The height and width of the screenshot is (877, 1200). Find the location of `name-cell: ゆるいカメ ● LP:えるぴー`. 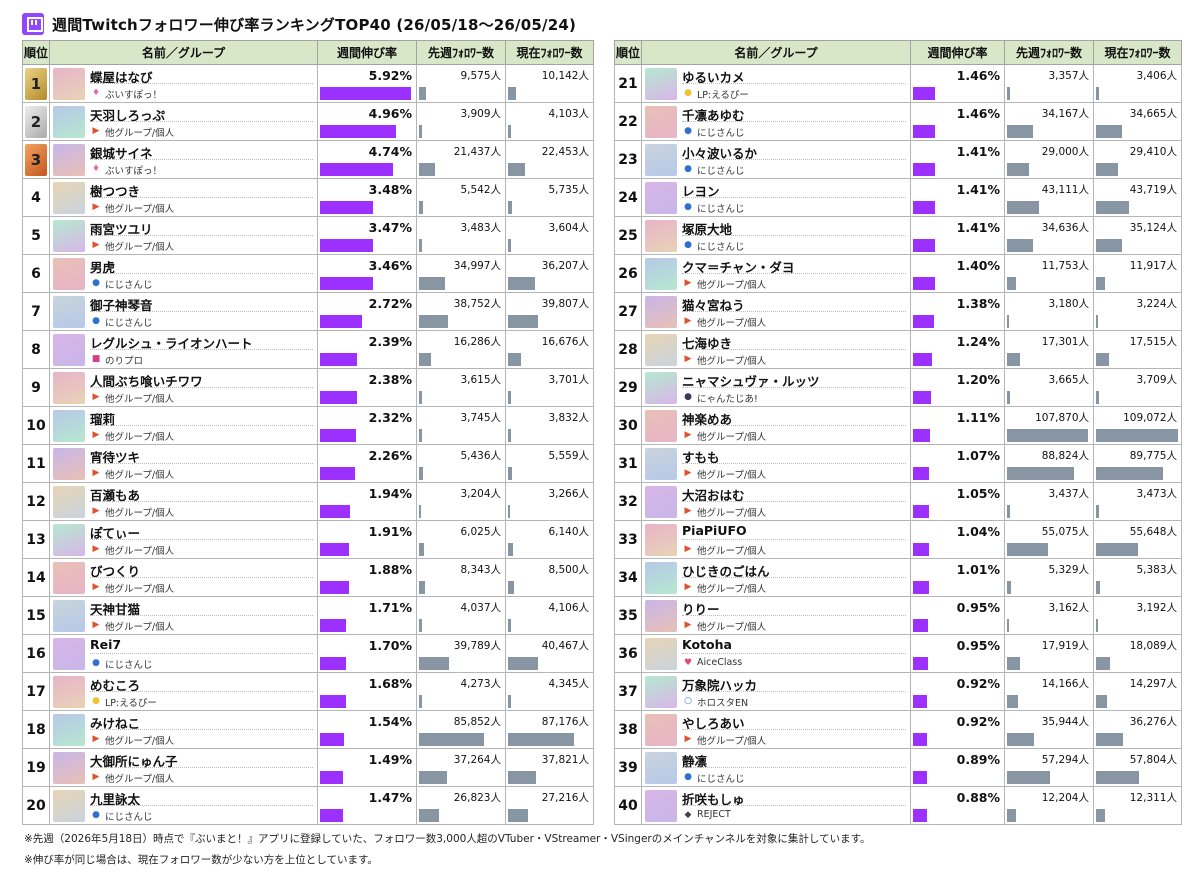

name-cell: ゆるいカメ ● LP:えるぴー is located at coordinates (776, 83).